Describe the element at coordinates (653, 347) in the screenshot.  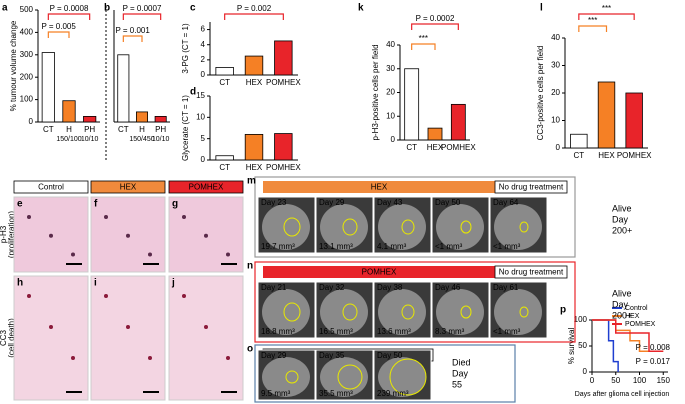
I see `p-value: P = 0.008` at that location.